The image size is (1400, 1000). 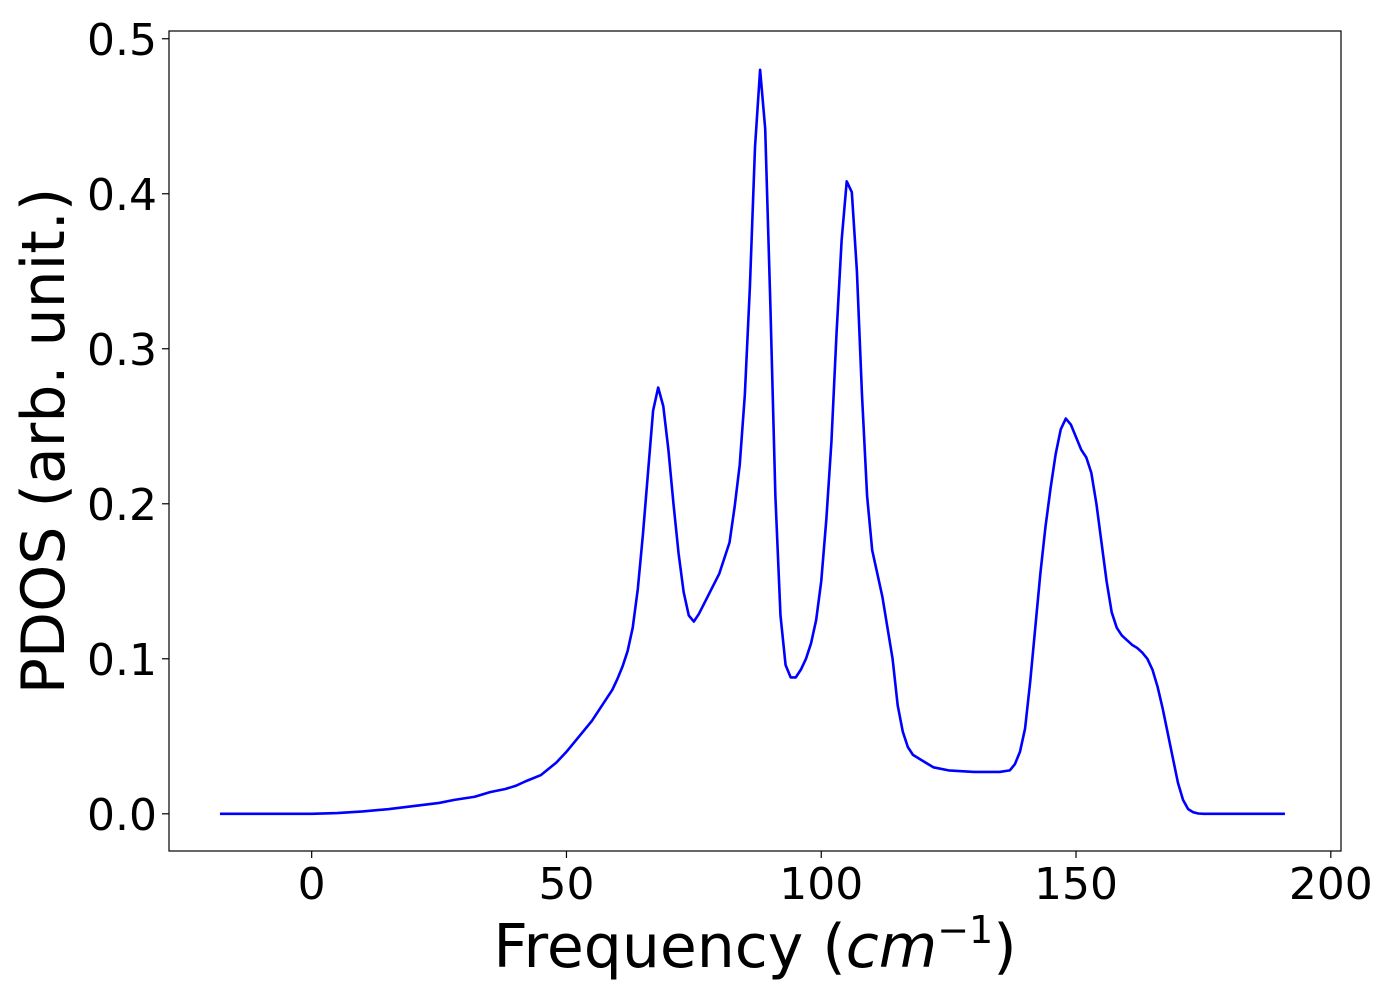 What do you see at coordinates (312, 884) in the screenshot?
I see `x-tick-label: 0` at bounding box center [312, 884].